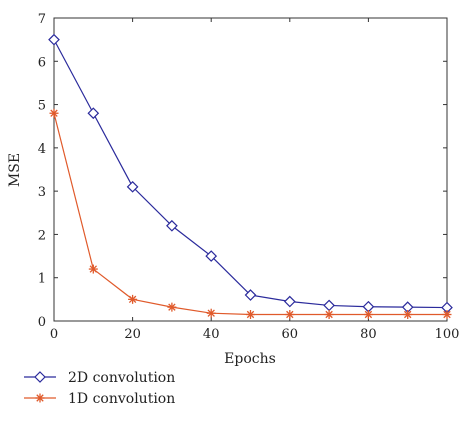 The height and width of the screenshot is (440, 474). I want to click on x-tick-label: 60, so click(290, 334).